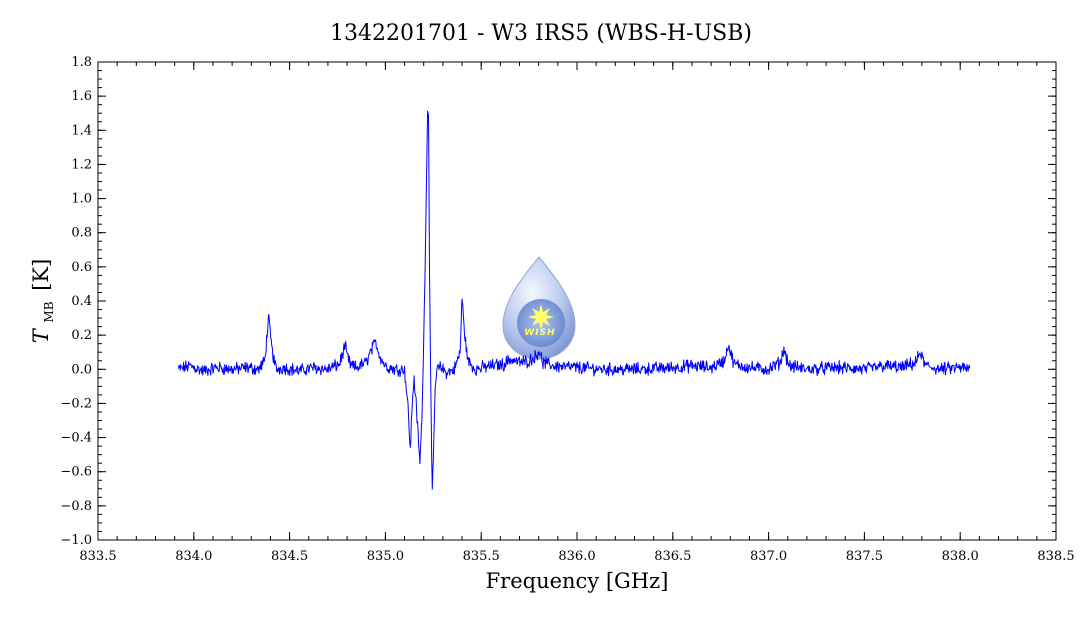 The width and height of the screenshot is (1080, 618). Describe the element at coordinates (97, 556) in the screenshot. I see `x-tick-label: 833.5` at that location.